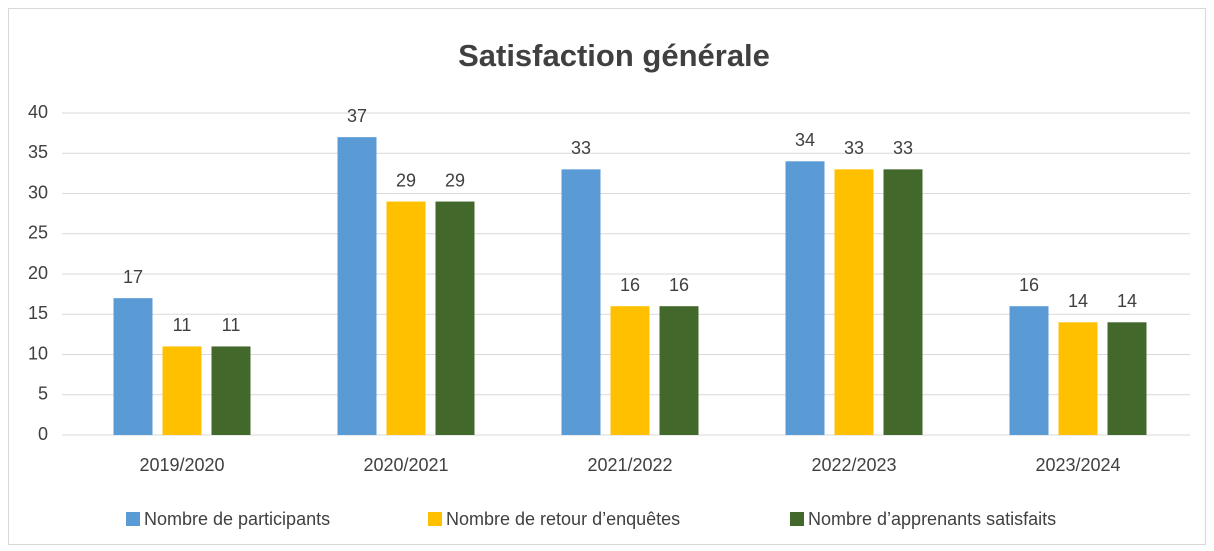 The height and width of the screenshot is (551, 1214). I want to click on y-tick-label: 25, so click(38, 233).